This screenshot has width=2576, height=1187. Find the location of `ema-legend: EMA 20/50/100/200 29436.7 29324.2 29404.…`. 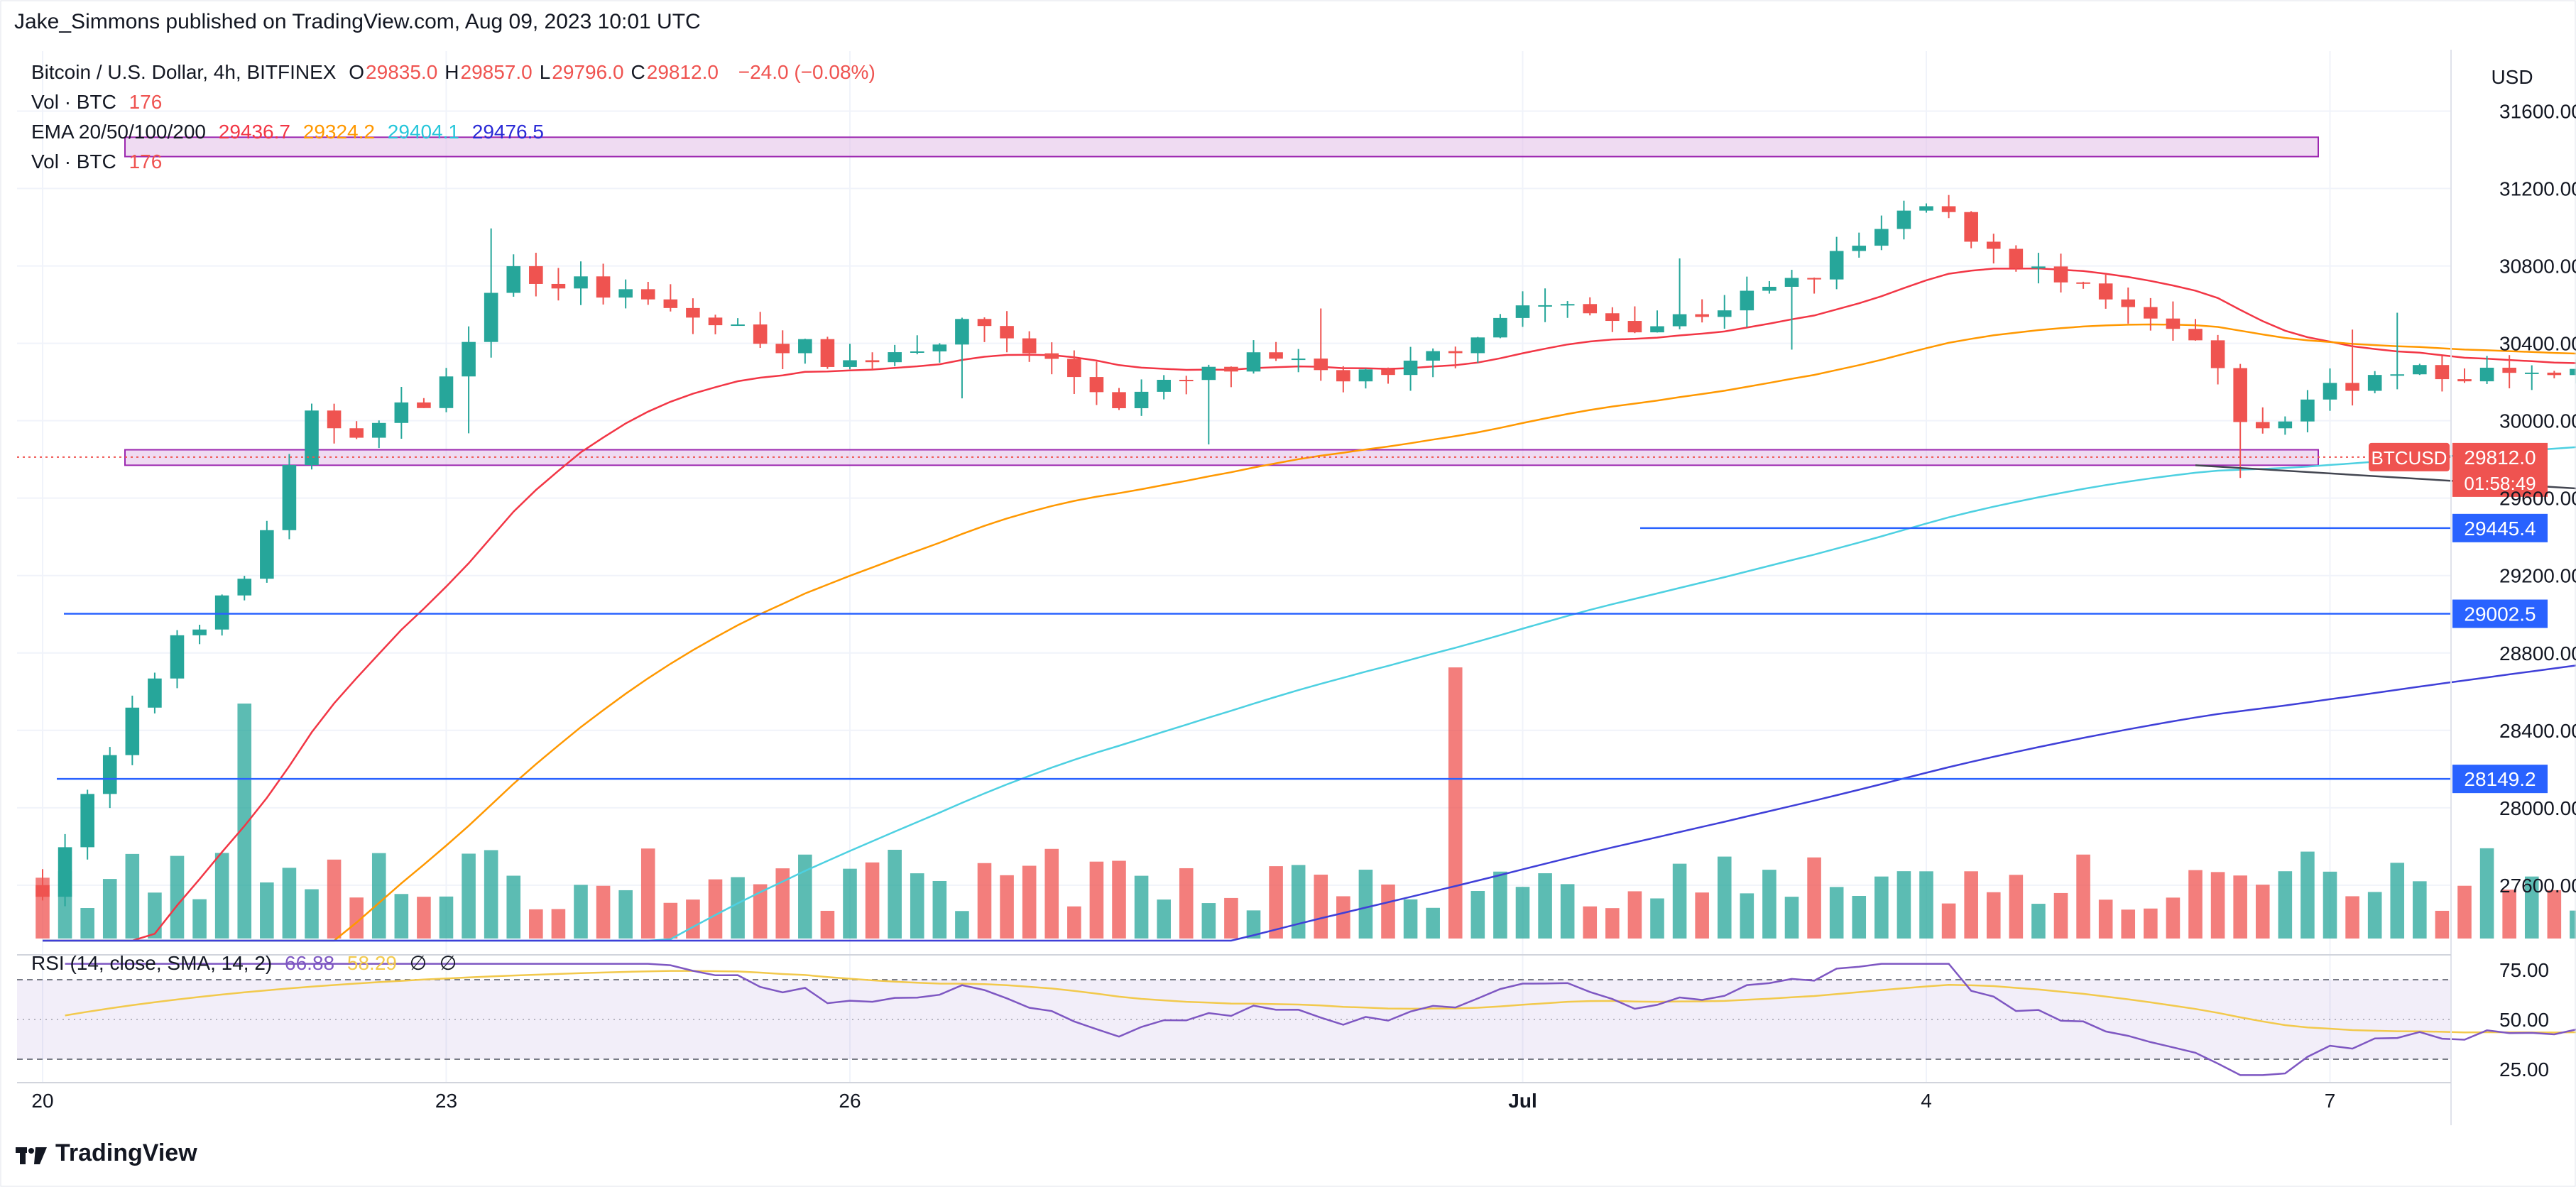

ema-legend: EMA 20/50/100/200 29436.7 29324.2 29404.… is located at coordinates (291, 132).